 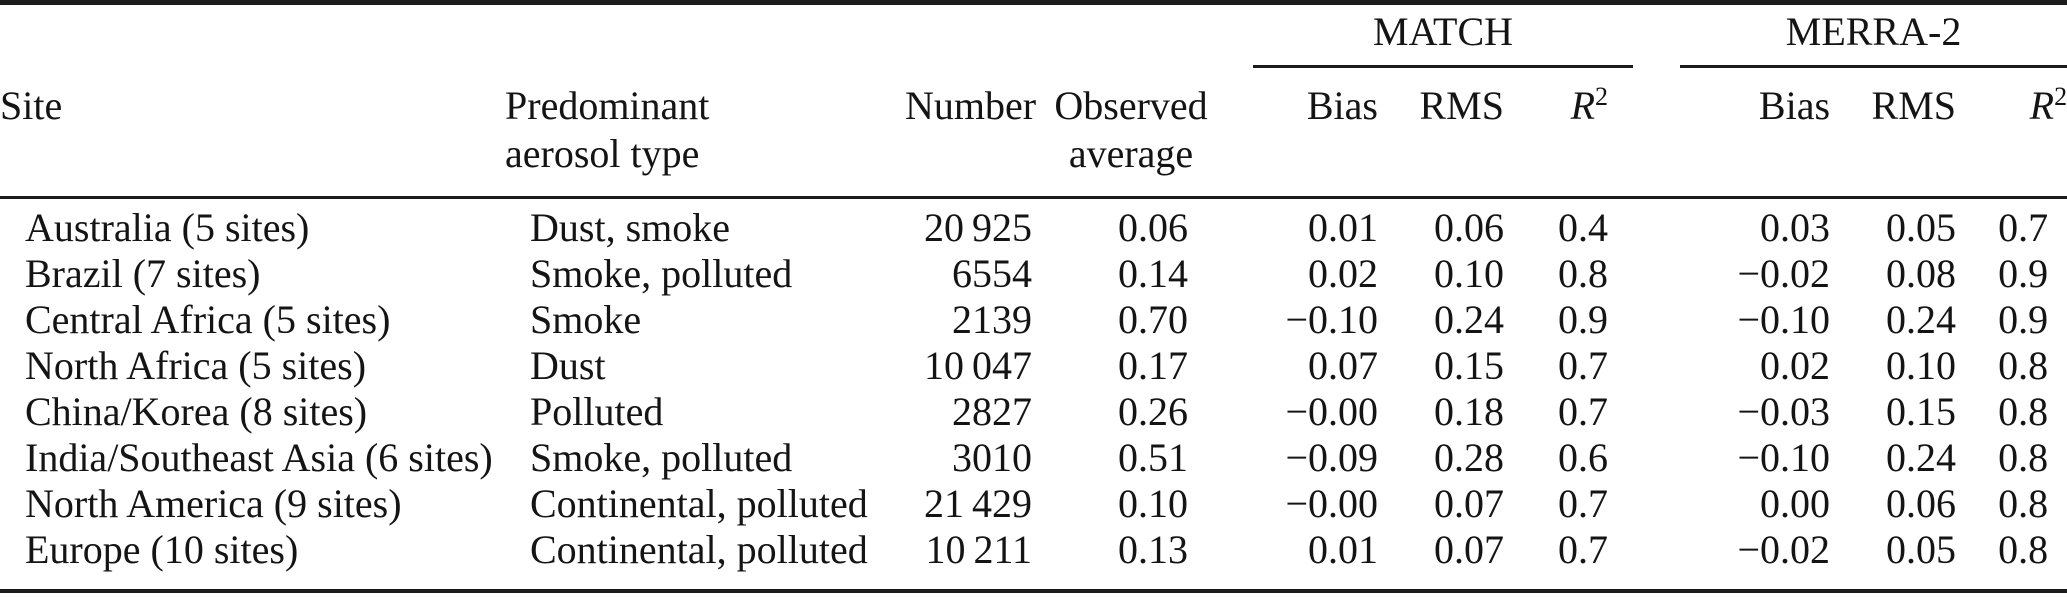 I want to click on cell-merra2-bias: 0.02, so click(x=1795, y=365).